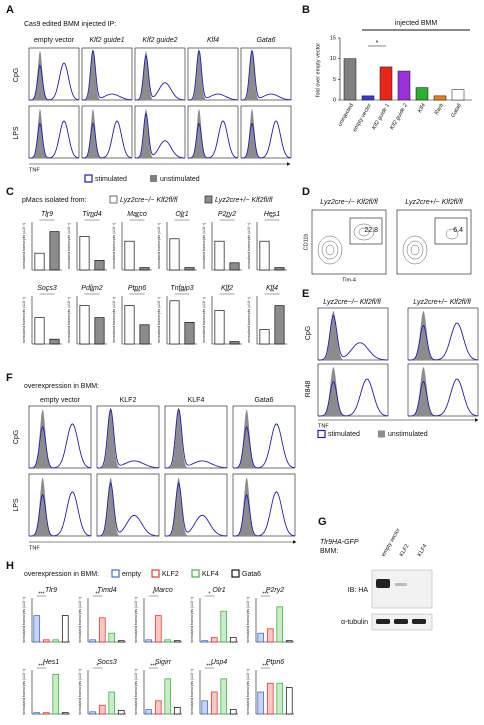 This screenshot has width=484, height=725. What do you see at coordinates (346, 115) in the screenshot?
I see `x-tick-label: uninjected` at bounding box center [346, 115].